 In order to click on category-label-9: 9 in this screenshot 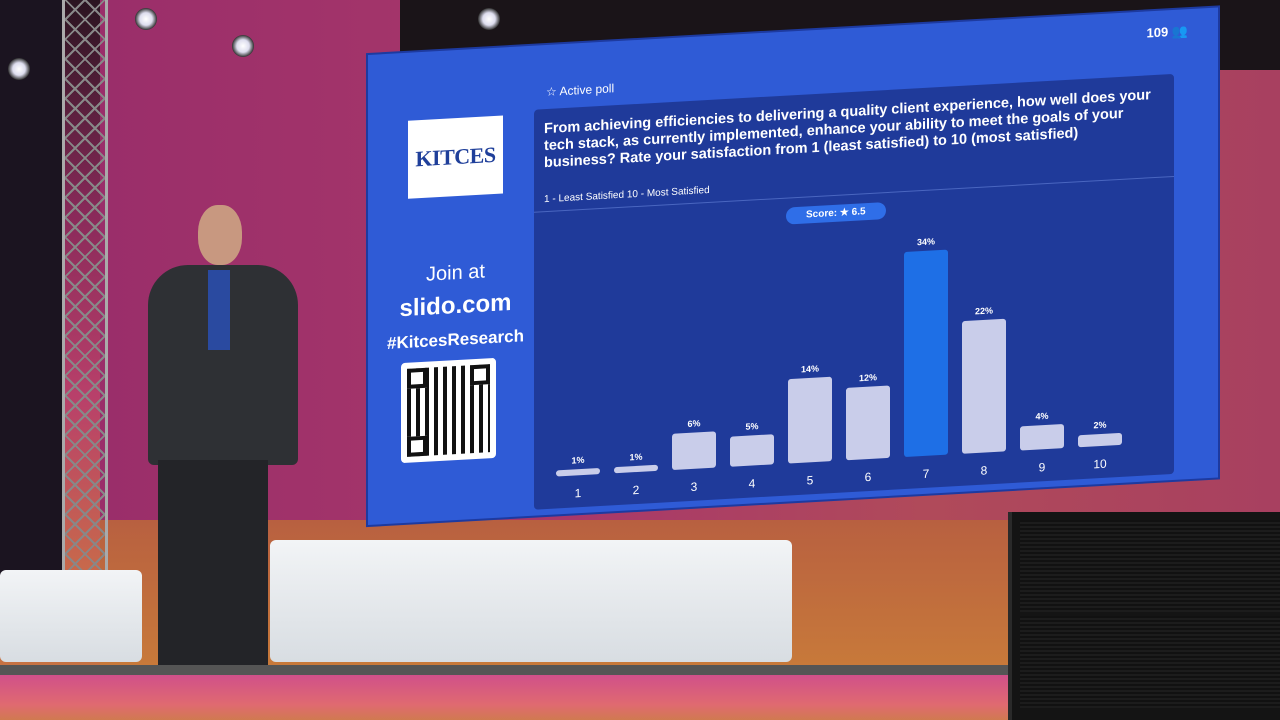, I will do `click(1042, 467)`.